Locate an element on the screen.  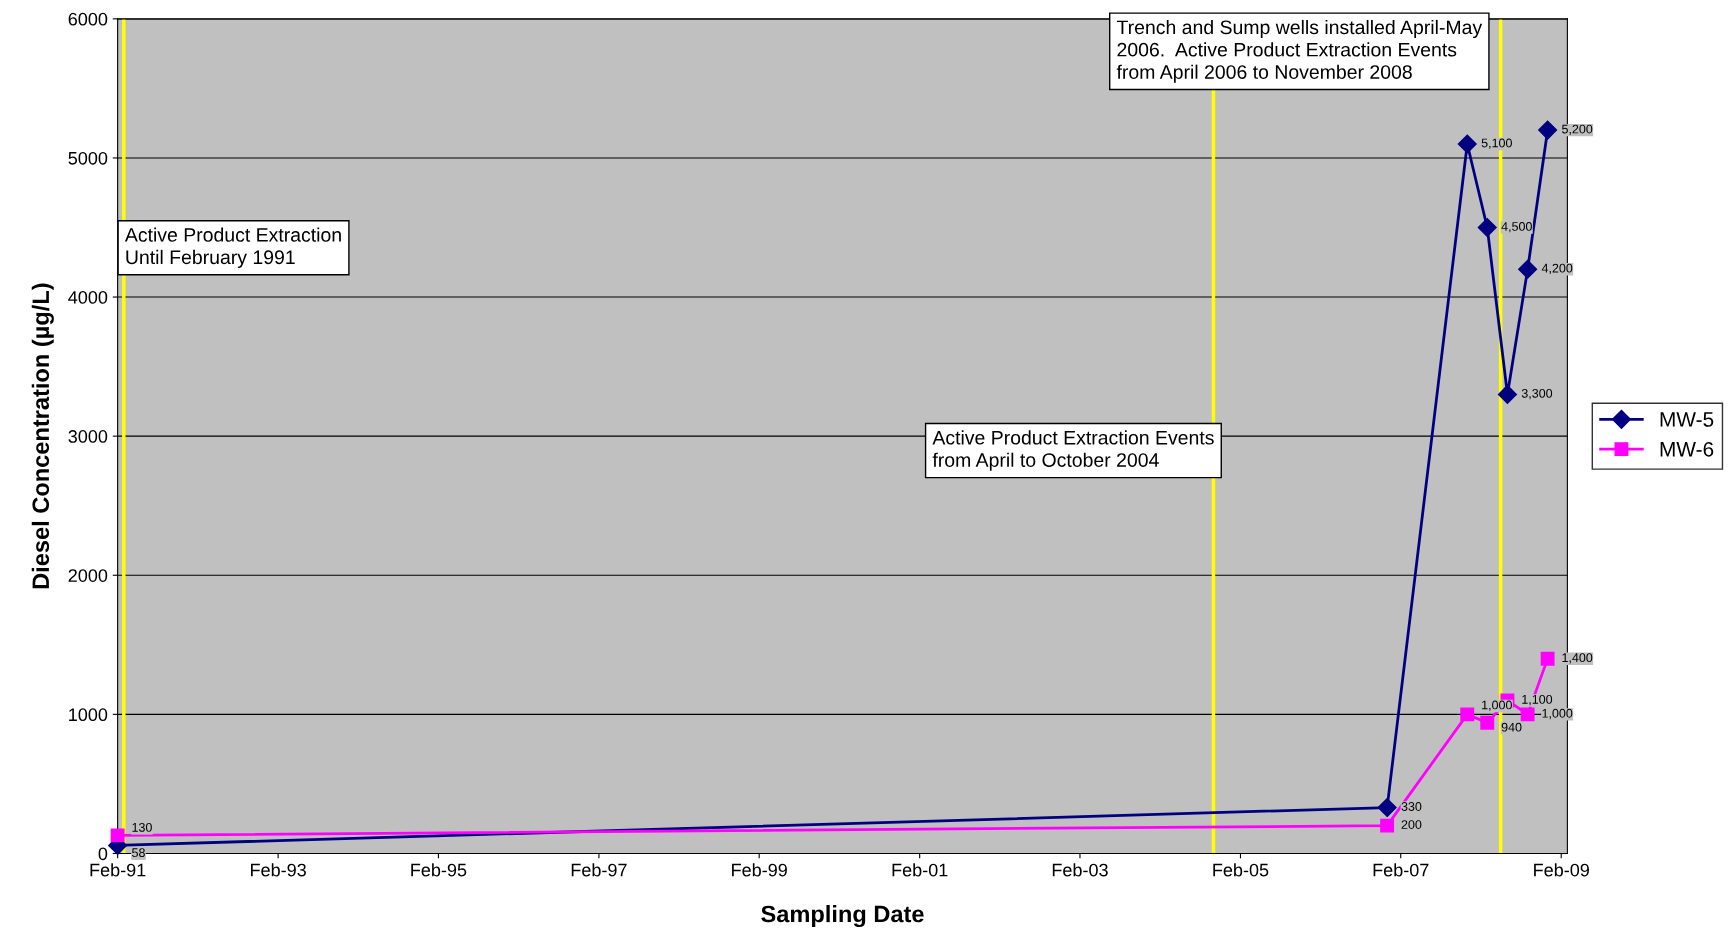
x-tick-label: Feb-99 is located at coordinates (759, 870).